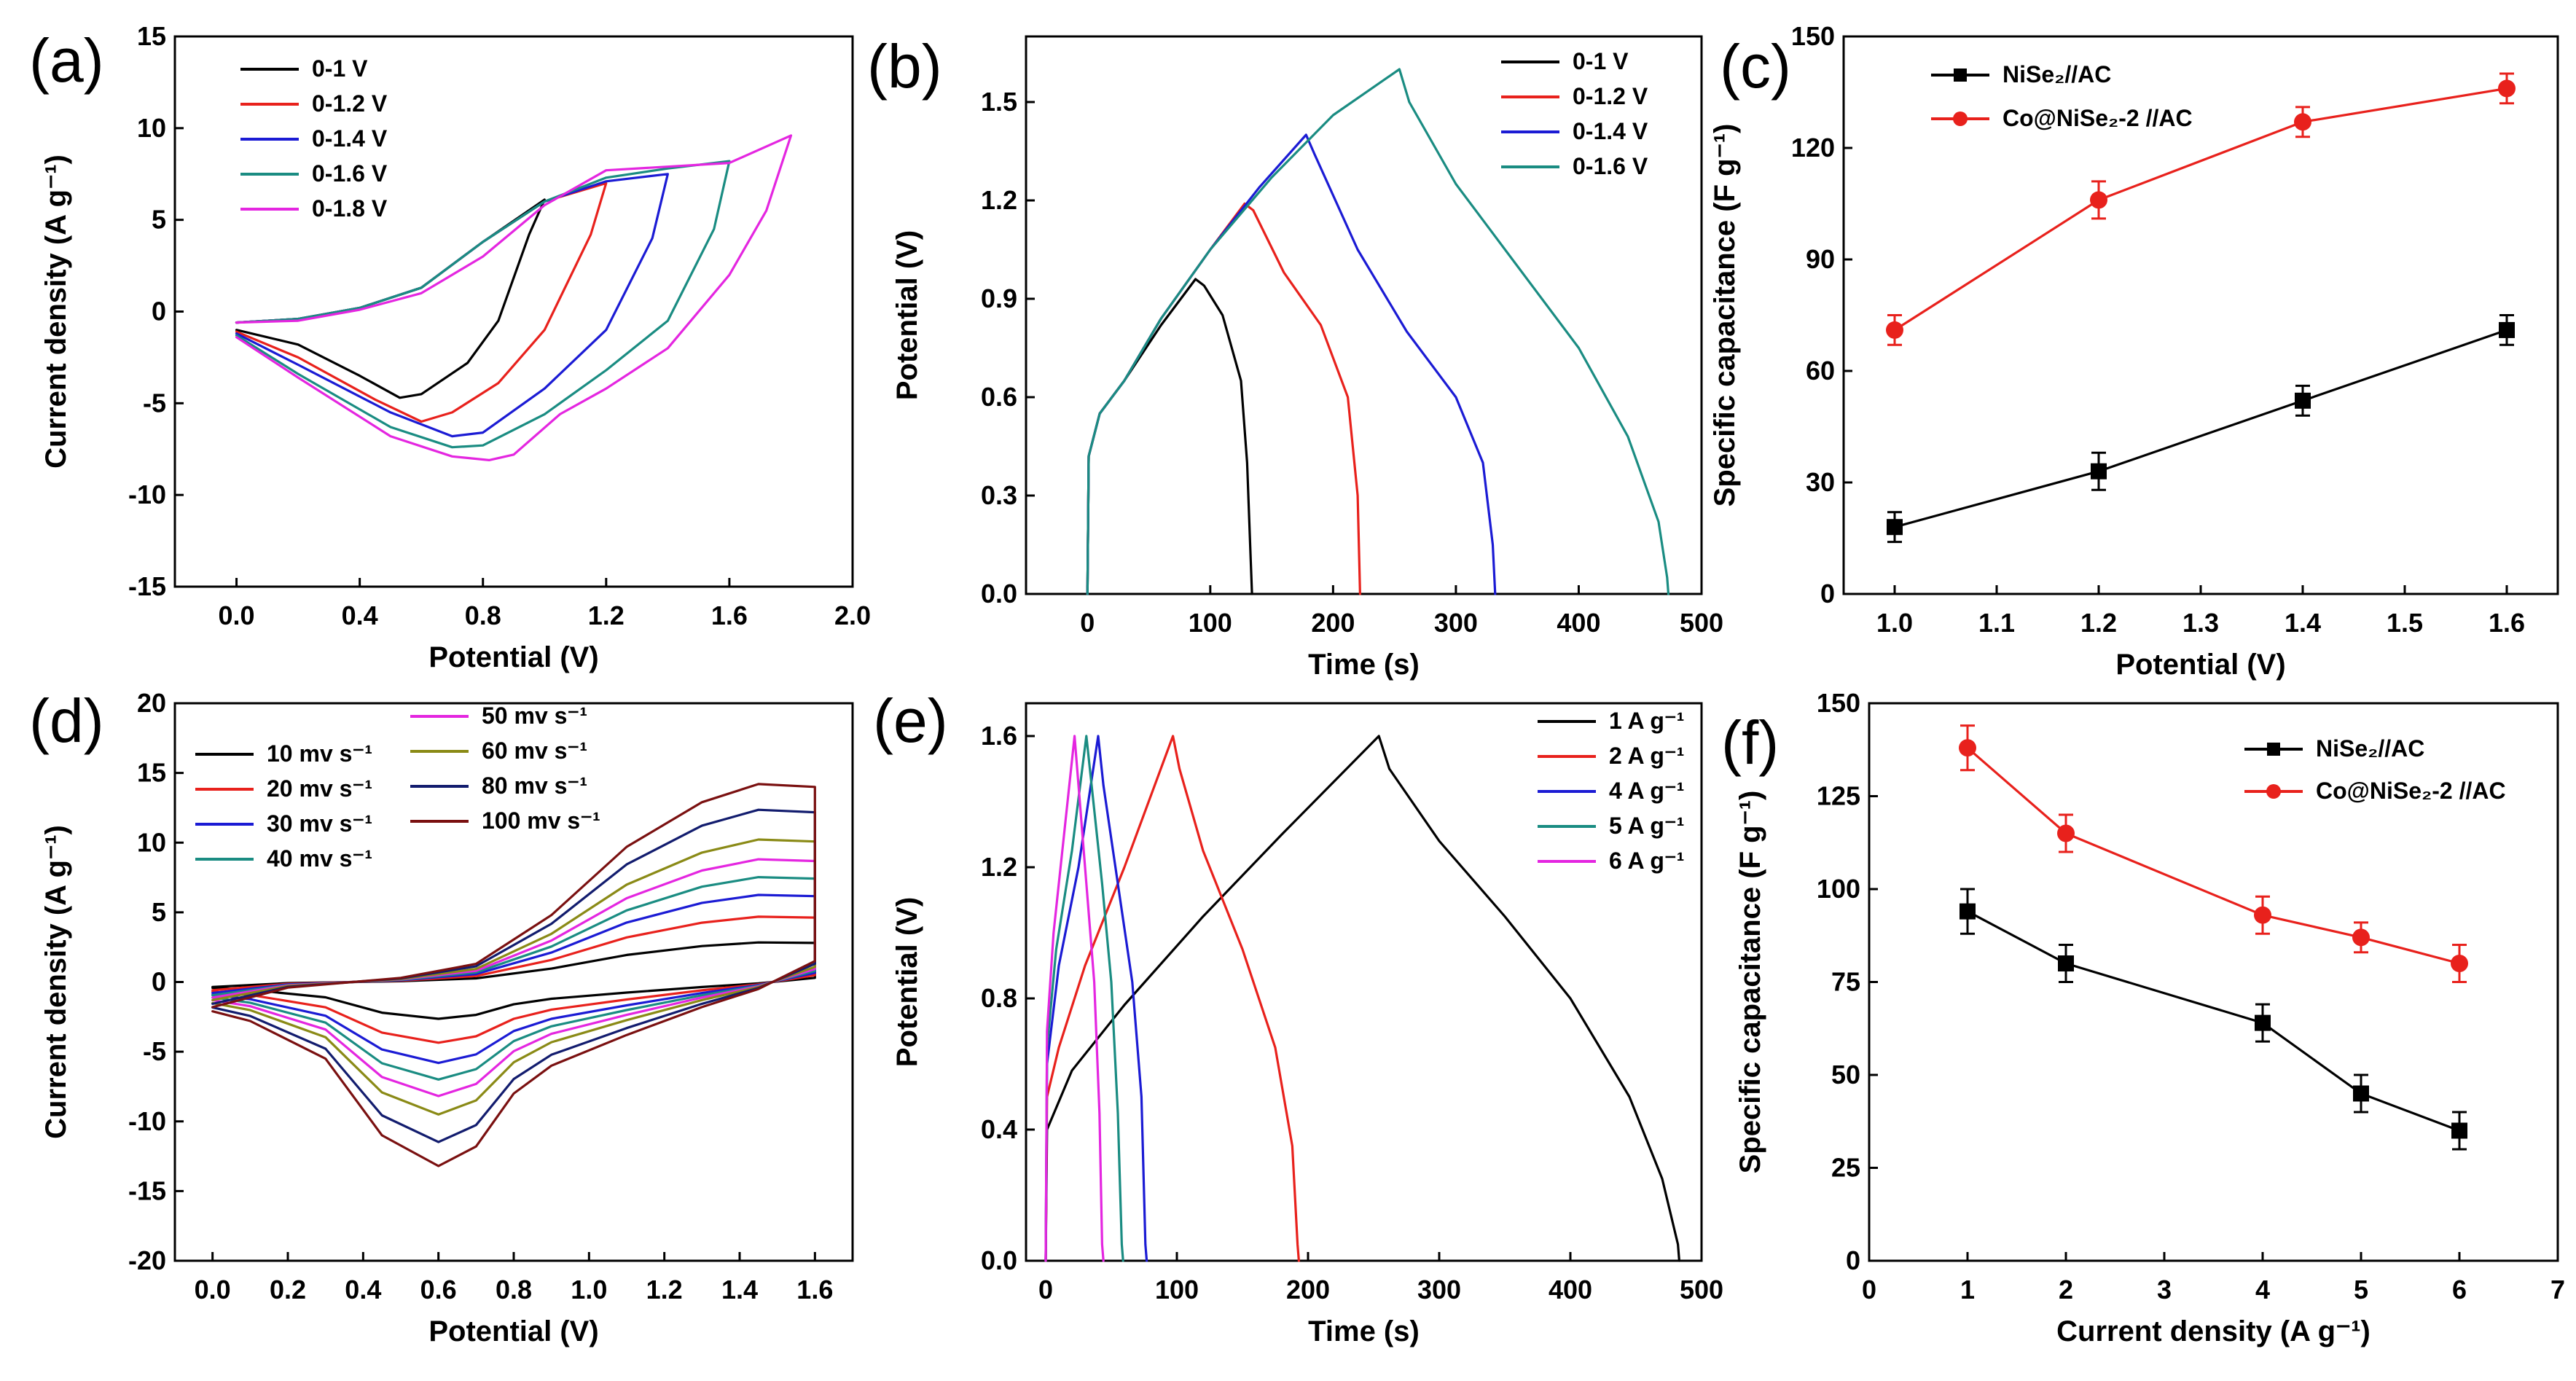 Image resolution: width=2576 pixels, height=1381 pixels. I want to click on panel-label: (f), so click(1750, 743).